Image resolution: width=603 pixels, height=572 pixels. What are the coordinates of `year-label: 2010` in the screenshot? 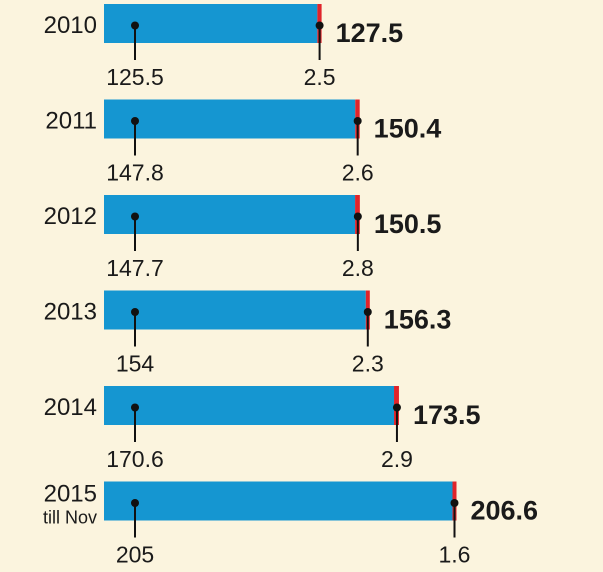 It's located at (70, 25).